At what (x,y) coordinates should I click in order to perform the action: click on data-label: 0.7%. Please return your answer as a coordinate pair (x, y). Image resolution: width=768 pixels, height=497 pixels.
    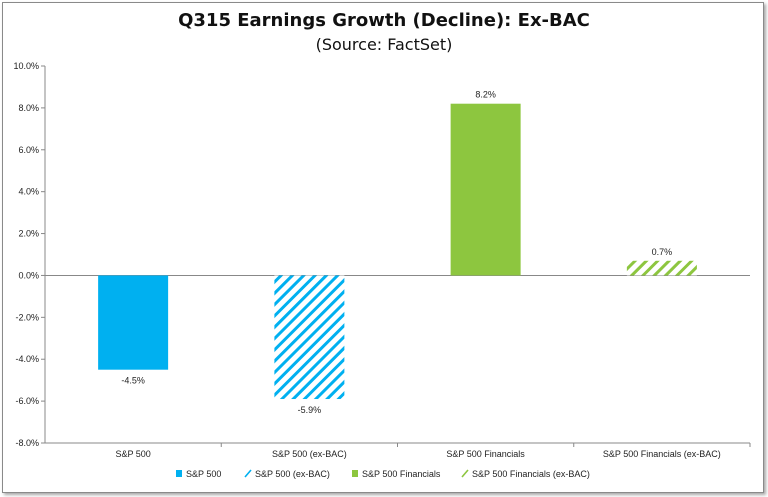
    Looking at the image, I should click on (662, 252).